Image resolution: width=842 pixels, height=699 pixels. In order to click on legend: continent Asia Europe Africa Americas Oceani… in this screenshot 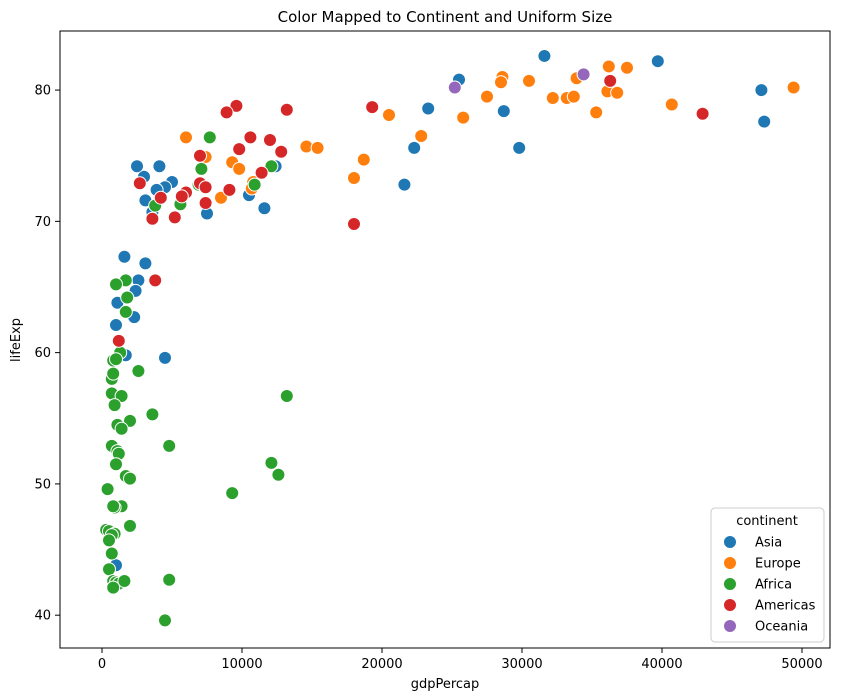, I will do `click(767, 575)`.